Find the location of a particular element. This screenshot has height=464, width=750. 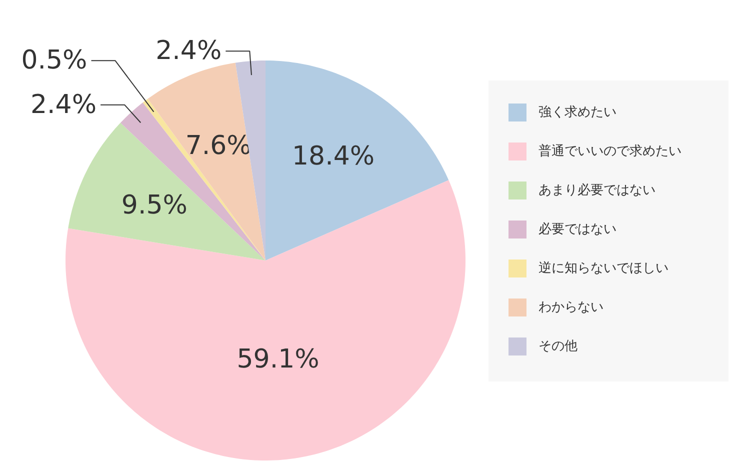

data-label: 9.5% is located at coordinates (154, 205).